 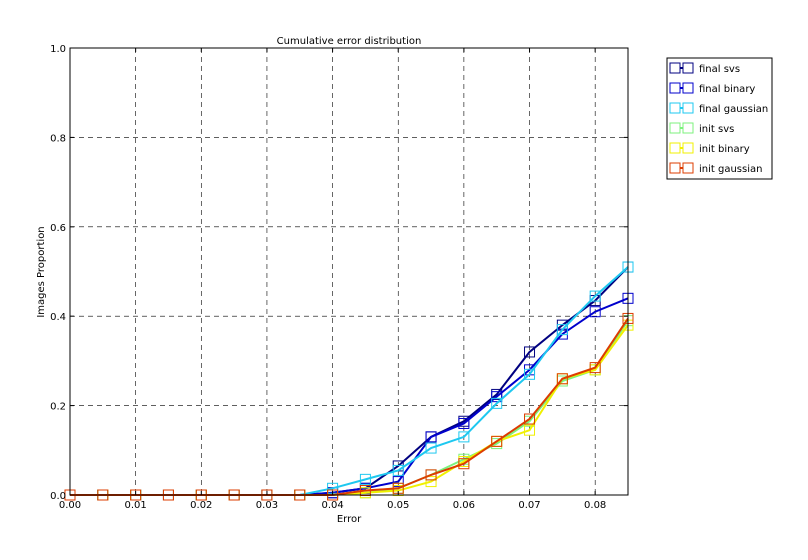 I want to click on x-tick-label: 0.04, so click(x=332, y=505).